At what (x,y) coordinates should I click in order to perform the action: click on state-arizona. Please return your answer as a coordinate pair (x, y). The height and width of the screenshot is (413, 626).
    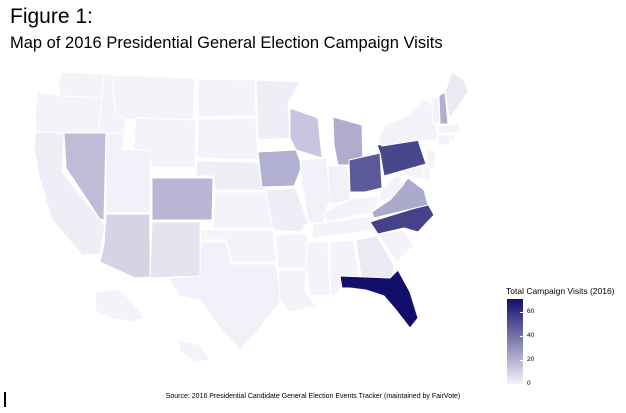
    Looking at the image, I should click on (125, 246).